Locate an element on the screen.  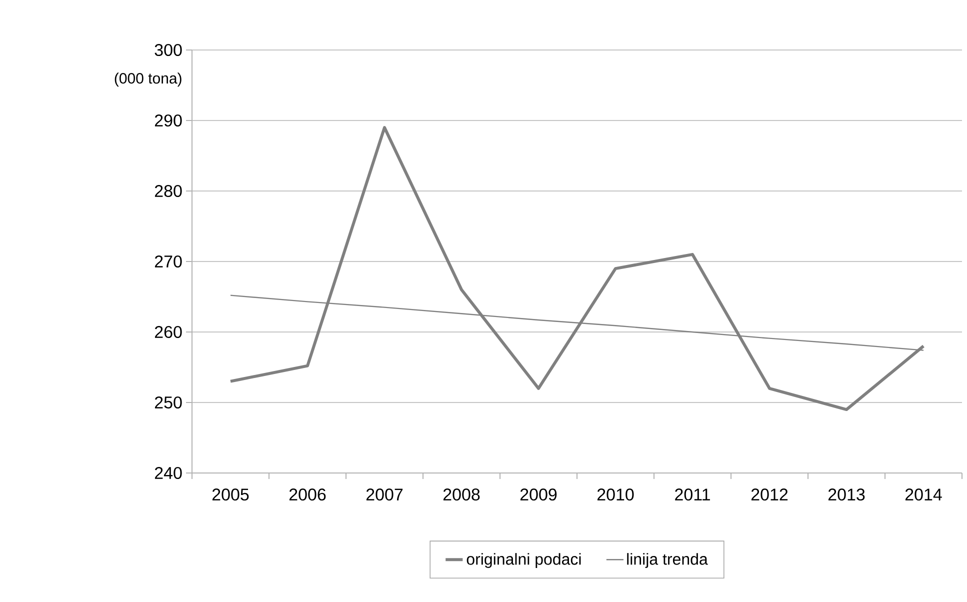
x-tick-label: 2009 is located at coordinates (538, 494).